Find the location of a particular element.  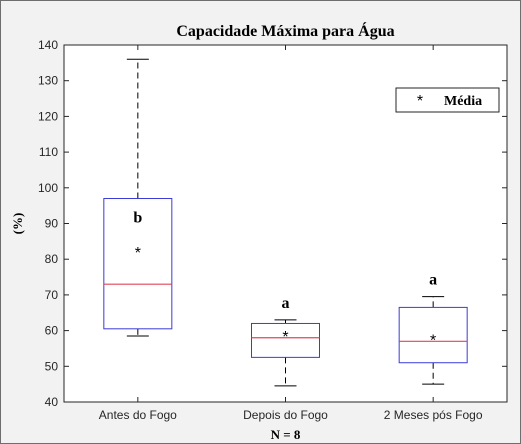

legend-box is located at coordinates (447, 100).